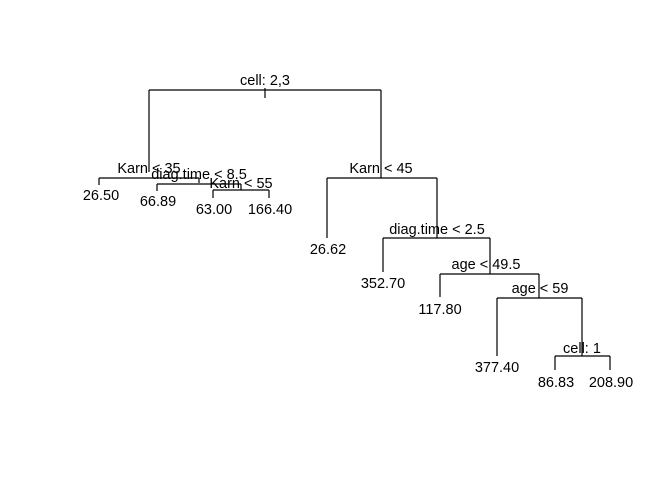  I want to click on right-age1-split: age < 49.5, so click(489, 277).